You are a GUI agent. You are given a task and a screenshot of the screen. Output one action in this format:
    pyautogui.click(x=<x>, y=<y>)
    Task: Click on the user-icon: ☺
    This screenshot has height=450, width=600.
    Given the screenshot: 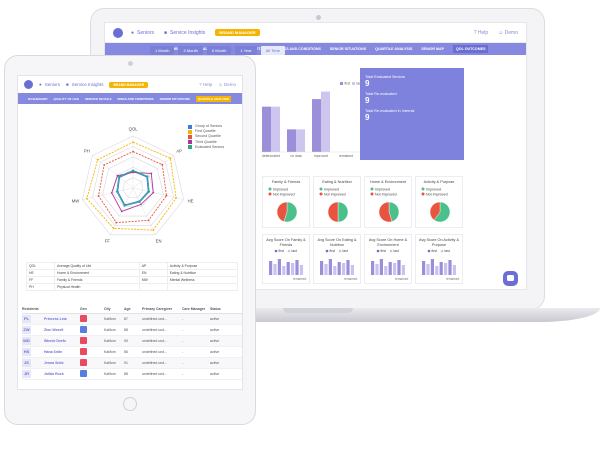 What is the action you would take?
    pyautogui.click(x=501, y=32)
    